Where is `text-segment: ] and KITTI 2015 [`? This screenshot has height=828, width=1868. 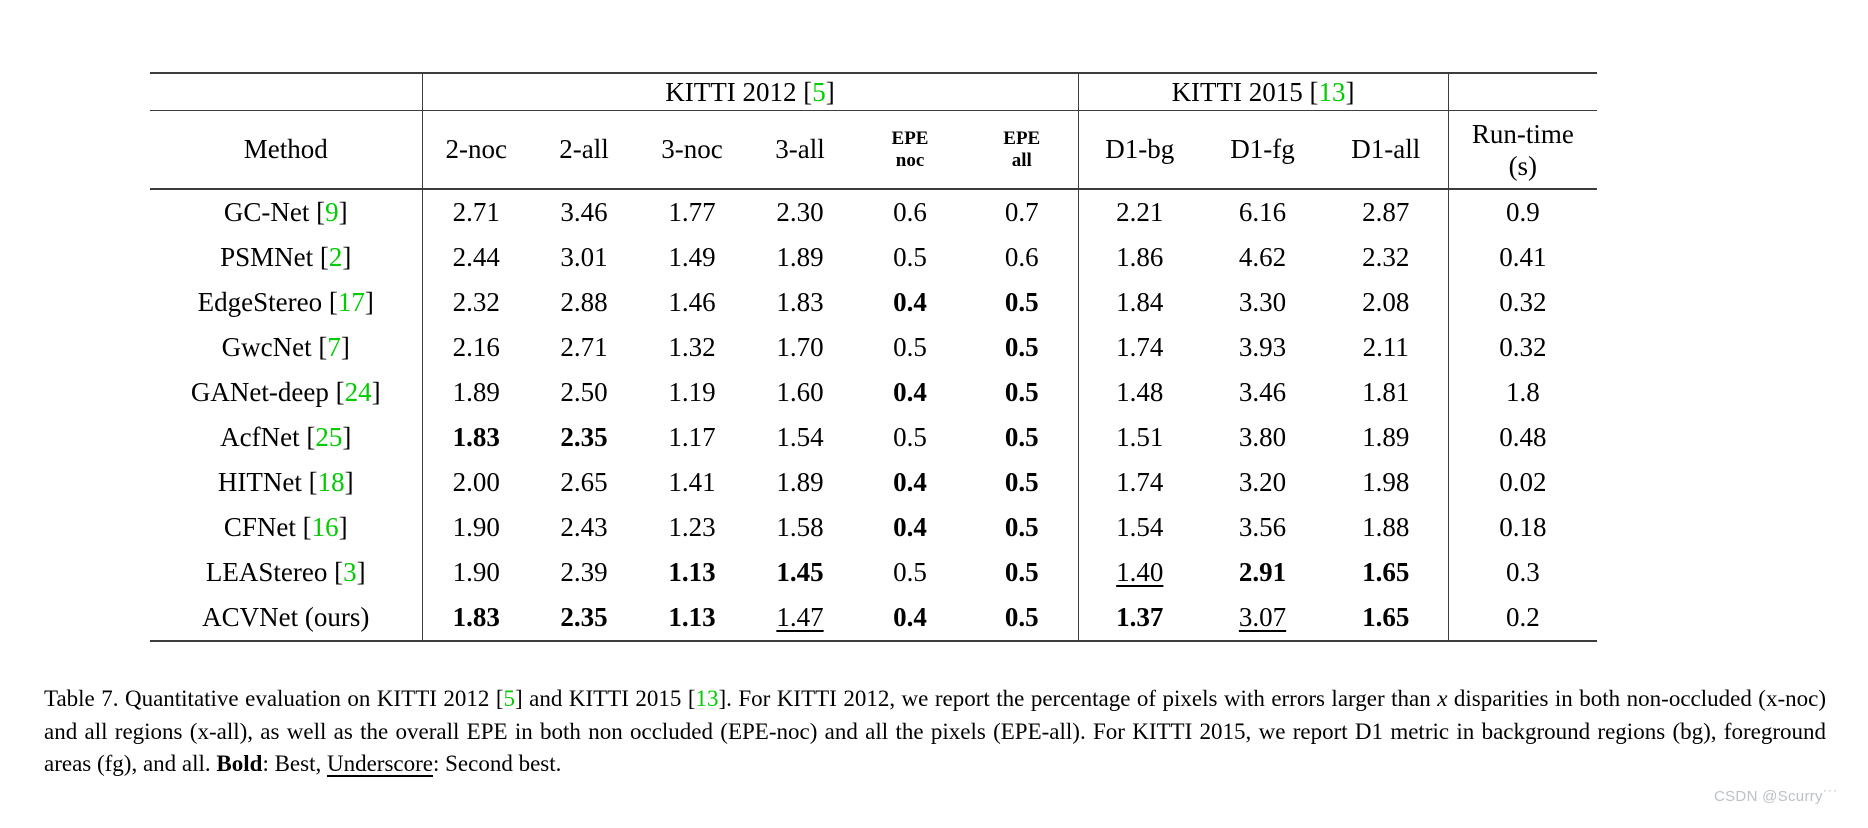 text-segment: ] and KITTI 2015 [ is located at coordinates (605, 698).